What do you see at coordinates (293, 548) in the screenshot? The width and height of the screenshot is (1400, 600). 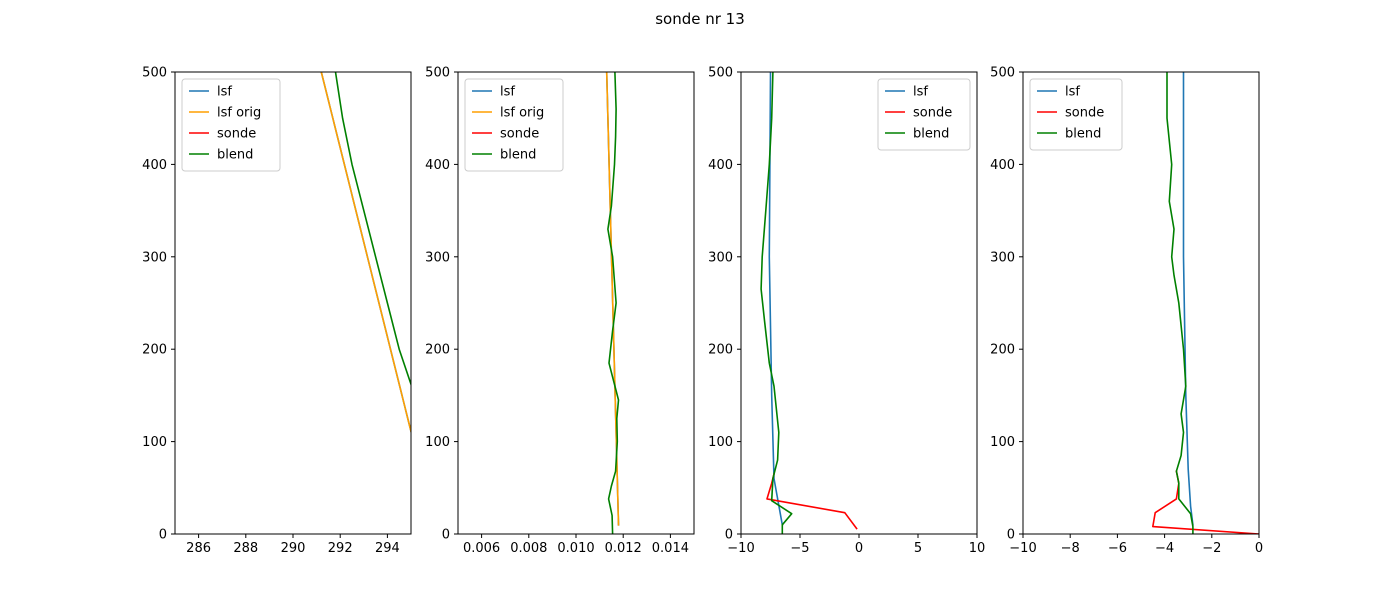 I see `x-tick-label: 290` at bounding box center [293, 548].